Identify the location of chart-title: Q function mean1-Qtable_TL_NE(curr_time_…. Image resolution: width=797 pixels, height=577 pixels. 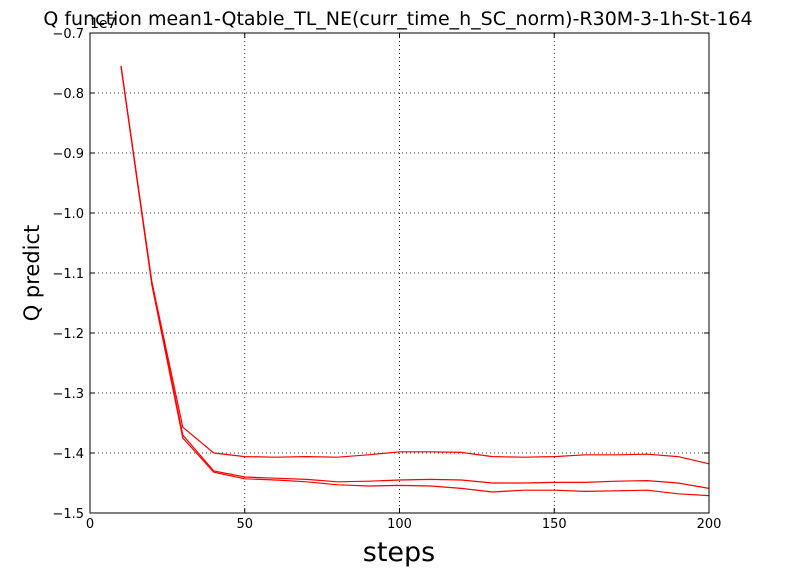
(397, 19).